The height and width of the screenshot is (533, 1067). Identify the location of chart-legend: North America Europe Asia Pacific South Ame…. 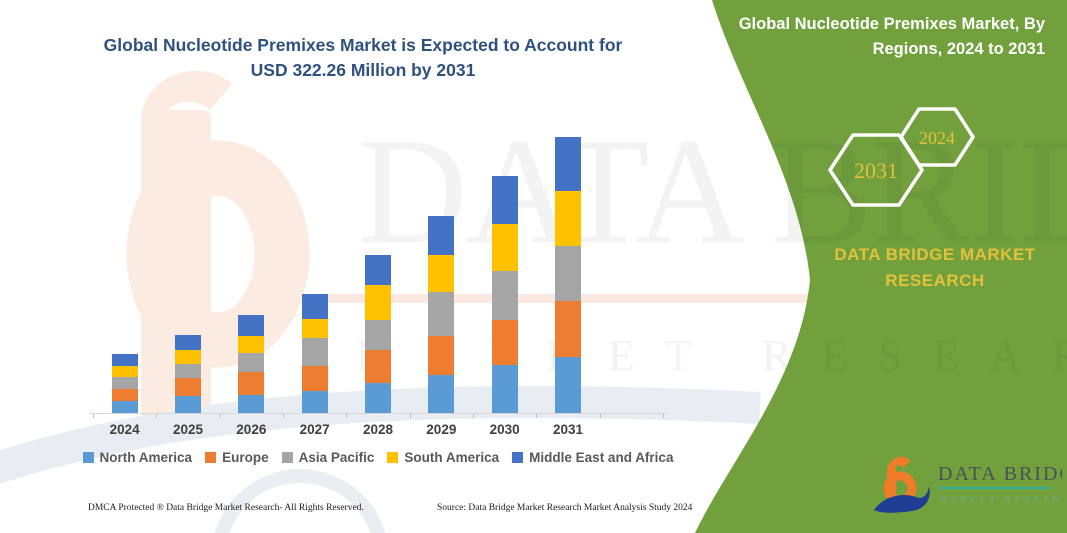
(377, 457).